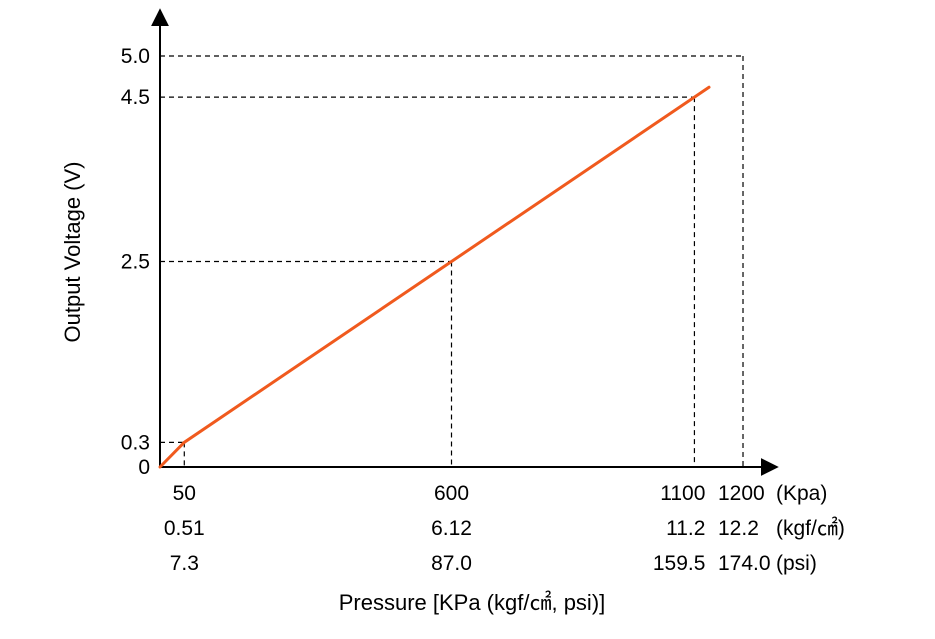  What do you see at coordinates (184, 563) in the screenshot?
I see `x-tick-label-psi: 7.3` at bounding box center [184, 563].